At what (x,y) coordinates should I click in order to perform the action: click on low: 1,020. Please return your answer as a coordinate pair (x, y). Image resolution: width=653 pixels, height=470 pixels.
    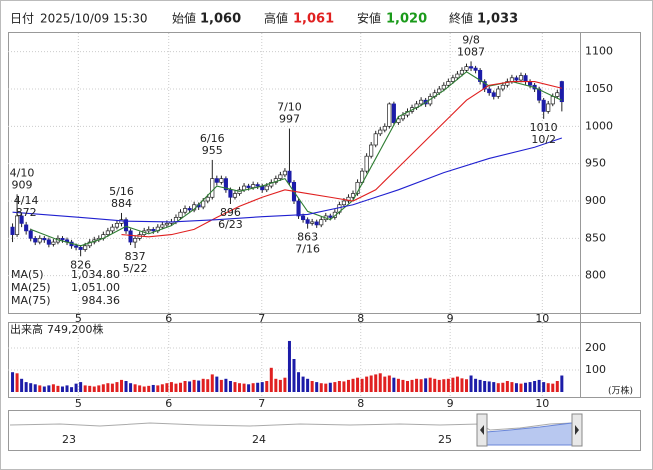
    Looking at the image, I should click on (406, 19).